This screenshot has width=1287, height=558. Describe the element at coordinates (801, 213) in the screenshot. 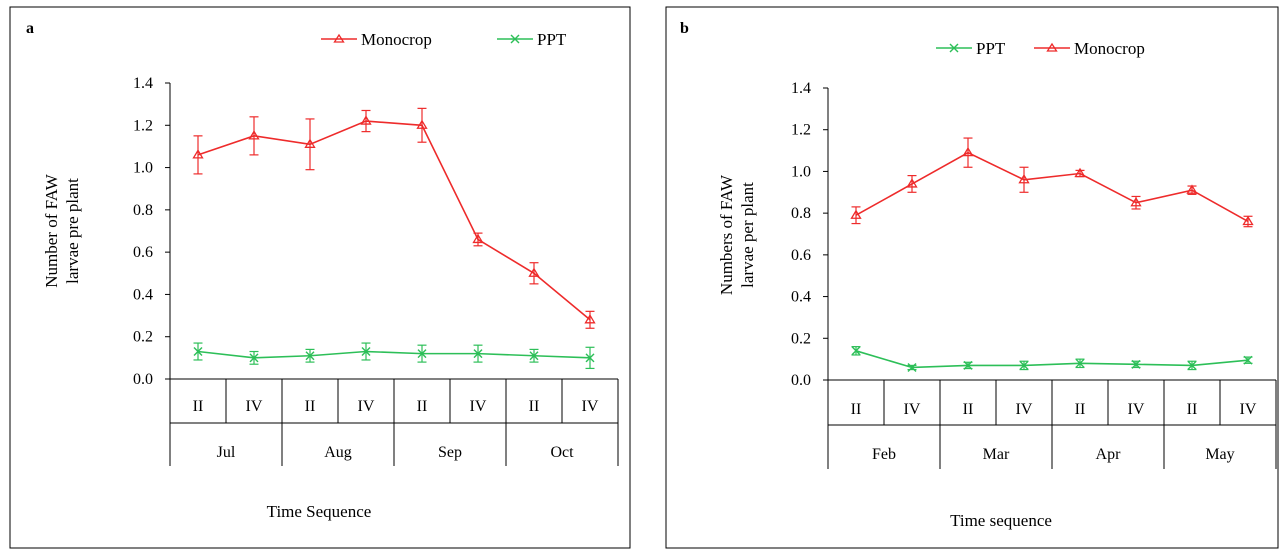

I see `y-tick-label: 0.8` at that location.